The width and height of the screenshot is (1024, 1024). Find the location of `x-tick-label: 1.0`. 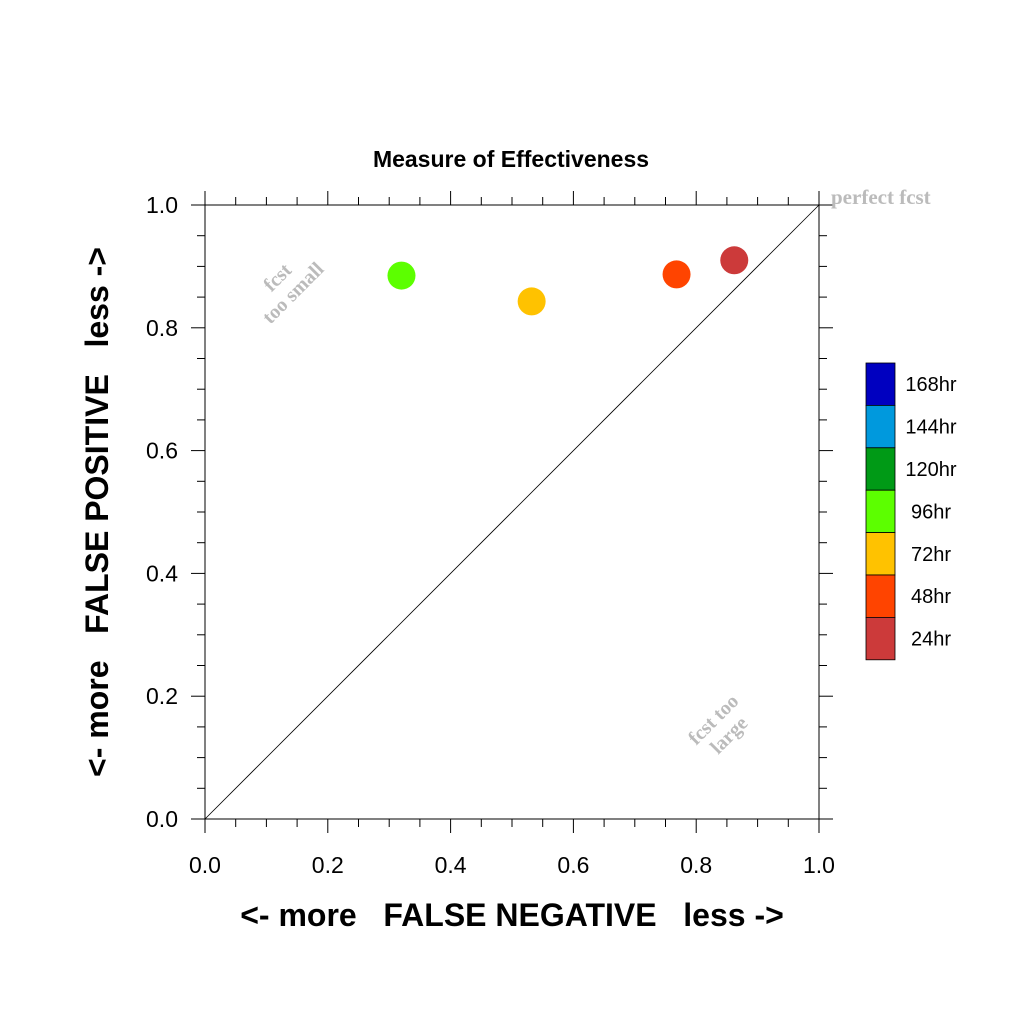

x-tick-label: 1.0 is located at coordinates (819, 865).